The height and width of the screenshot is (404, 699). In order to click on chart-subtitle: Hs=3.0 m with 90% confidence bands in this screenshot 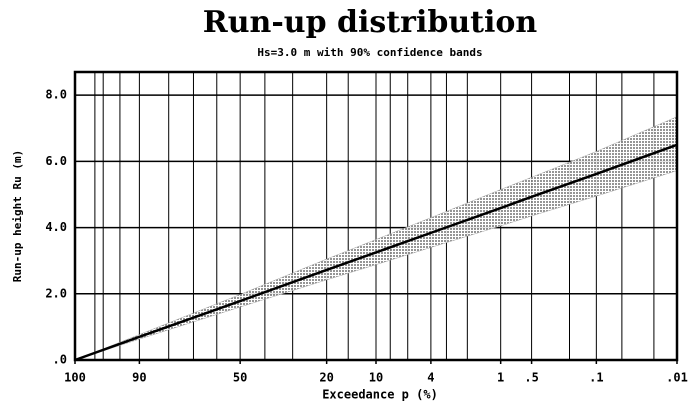, I will do `click(369, 52)`.